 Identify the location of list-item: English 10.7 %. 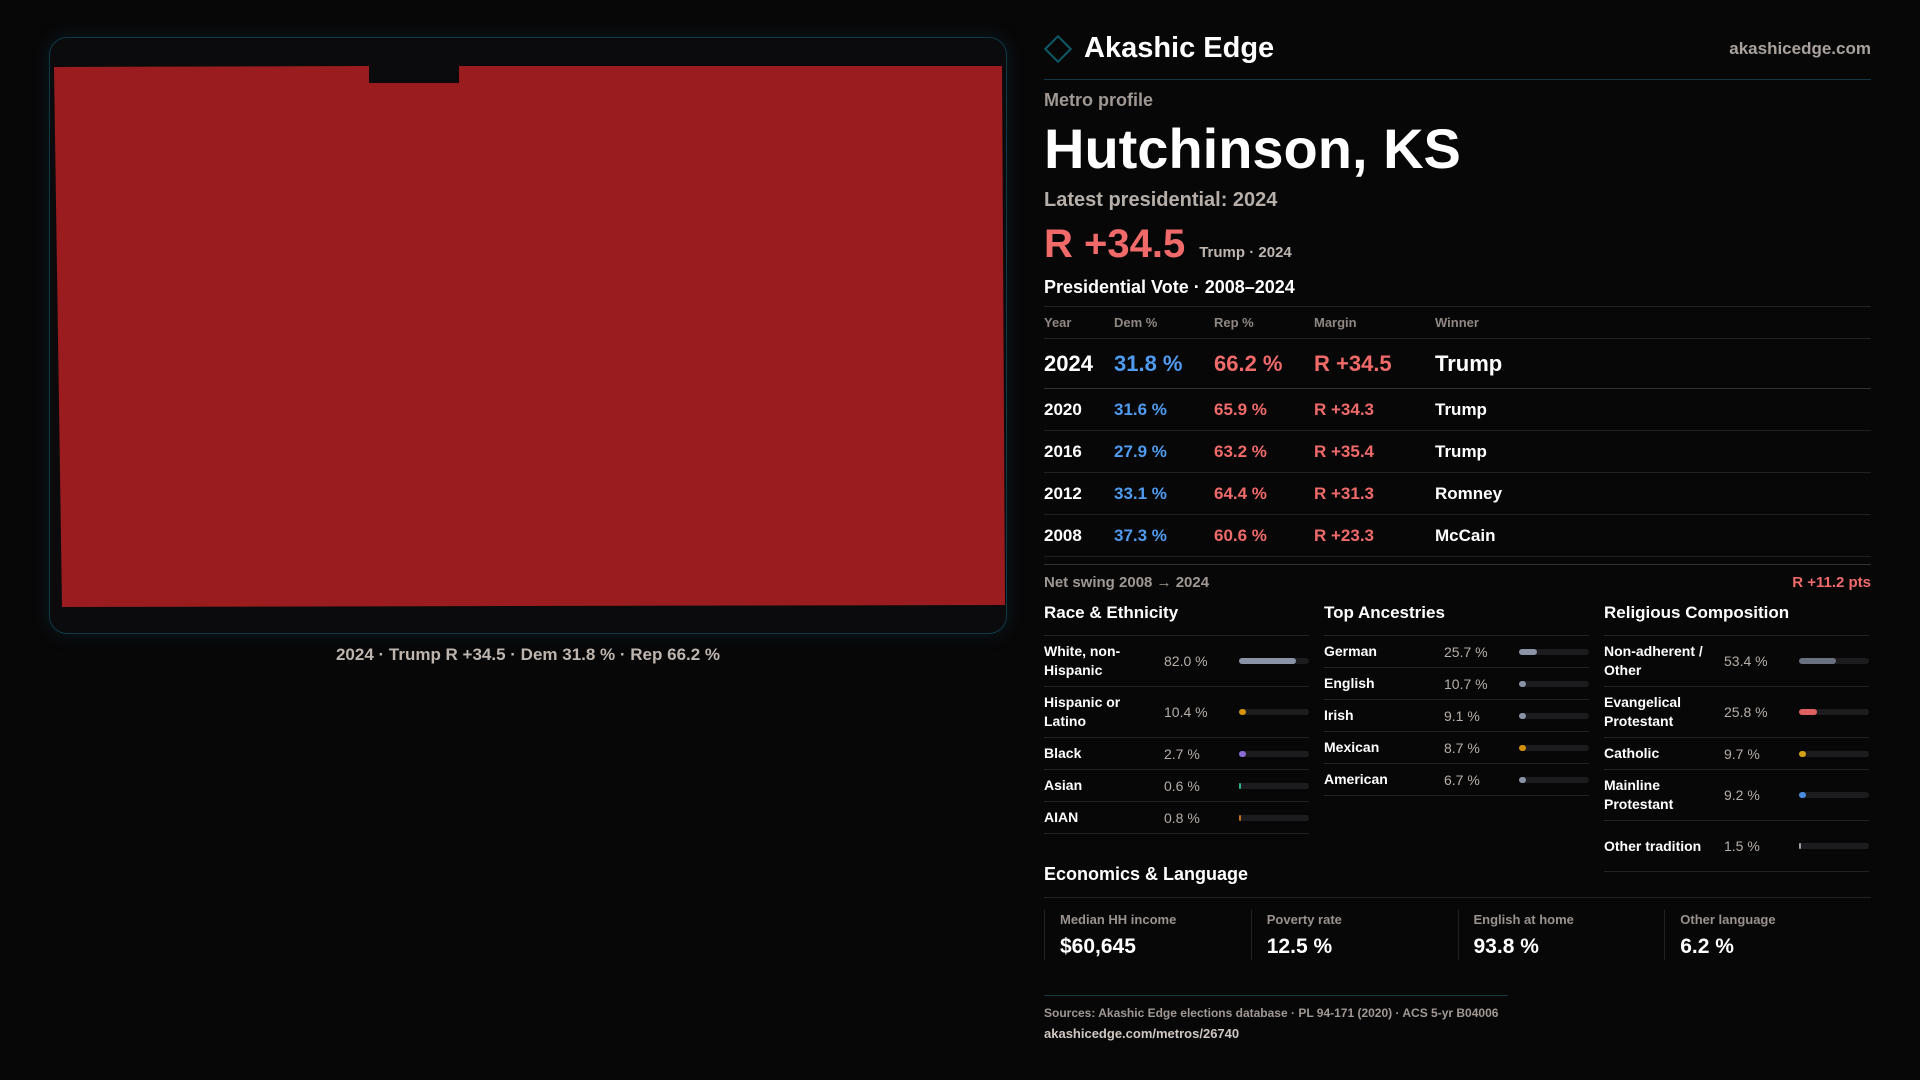
(1456, 684).